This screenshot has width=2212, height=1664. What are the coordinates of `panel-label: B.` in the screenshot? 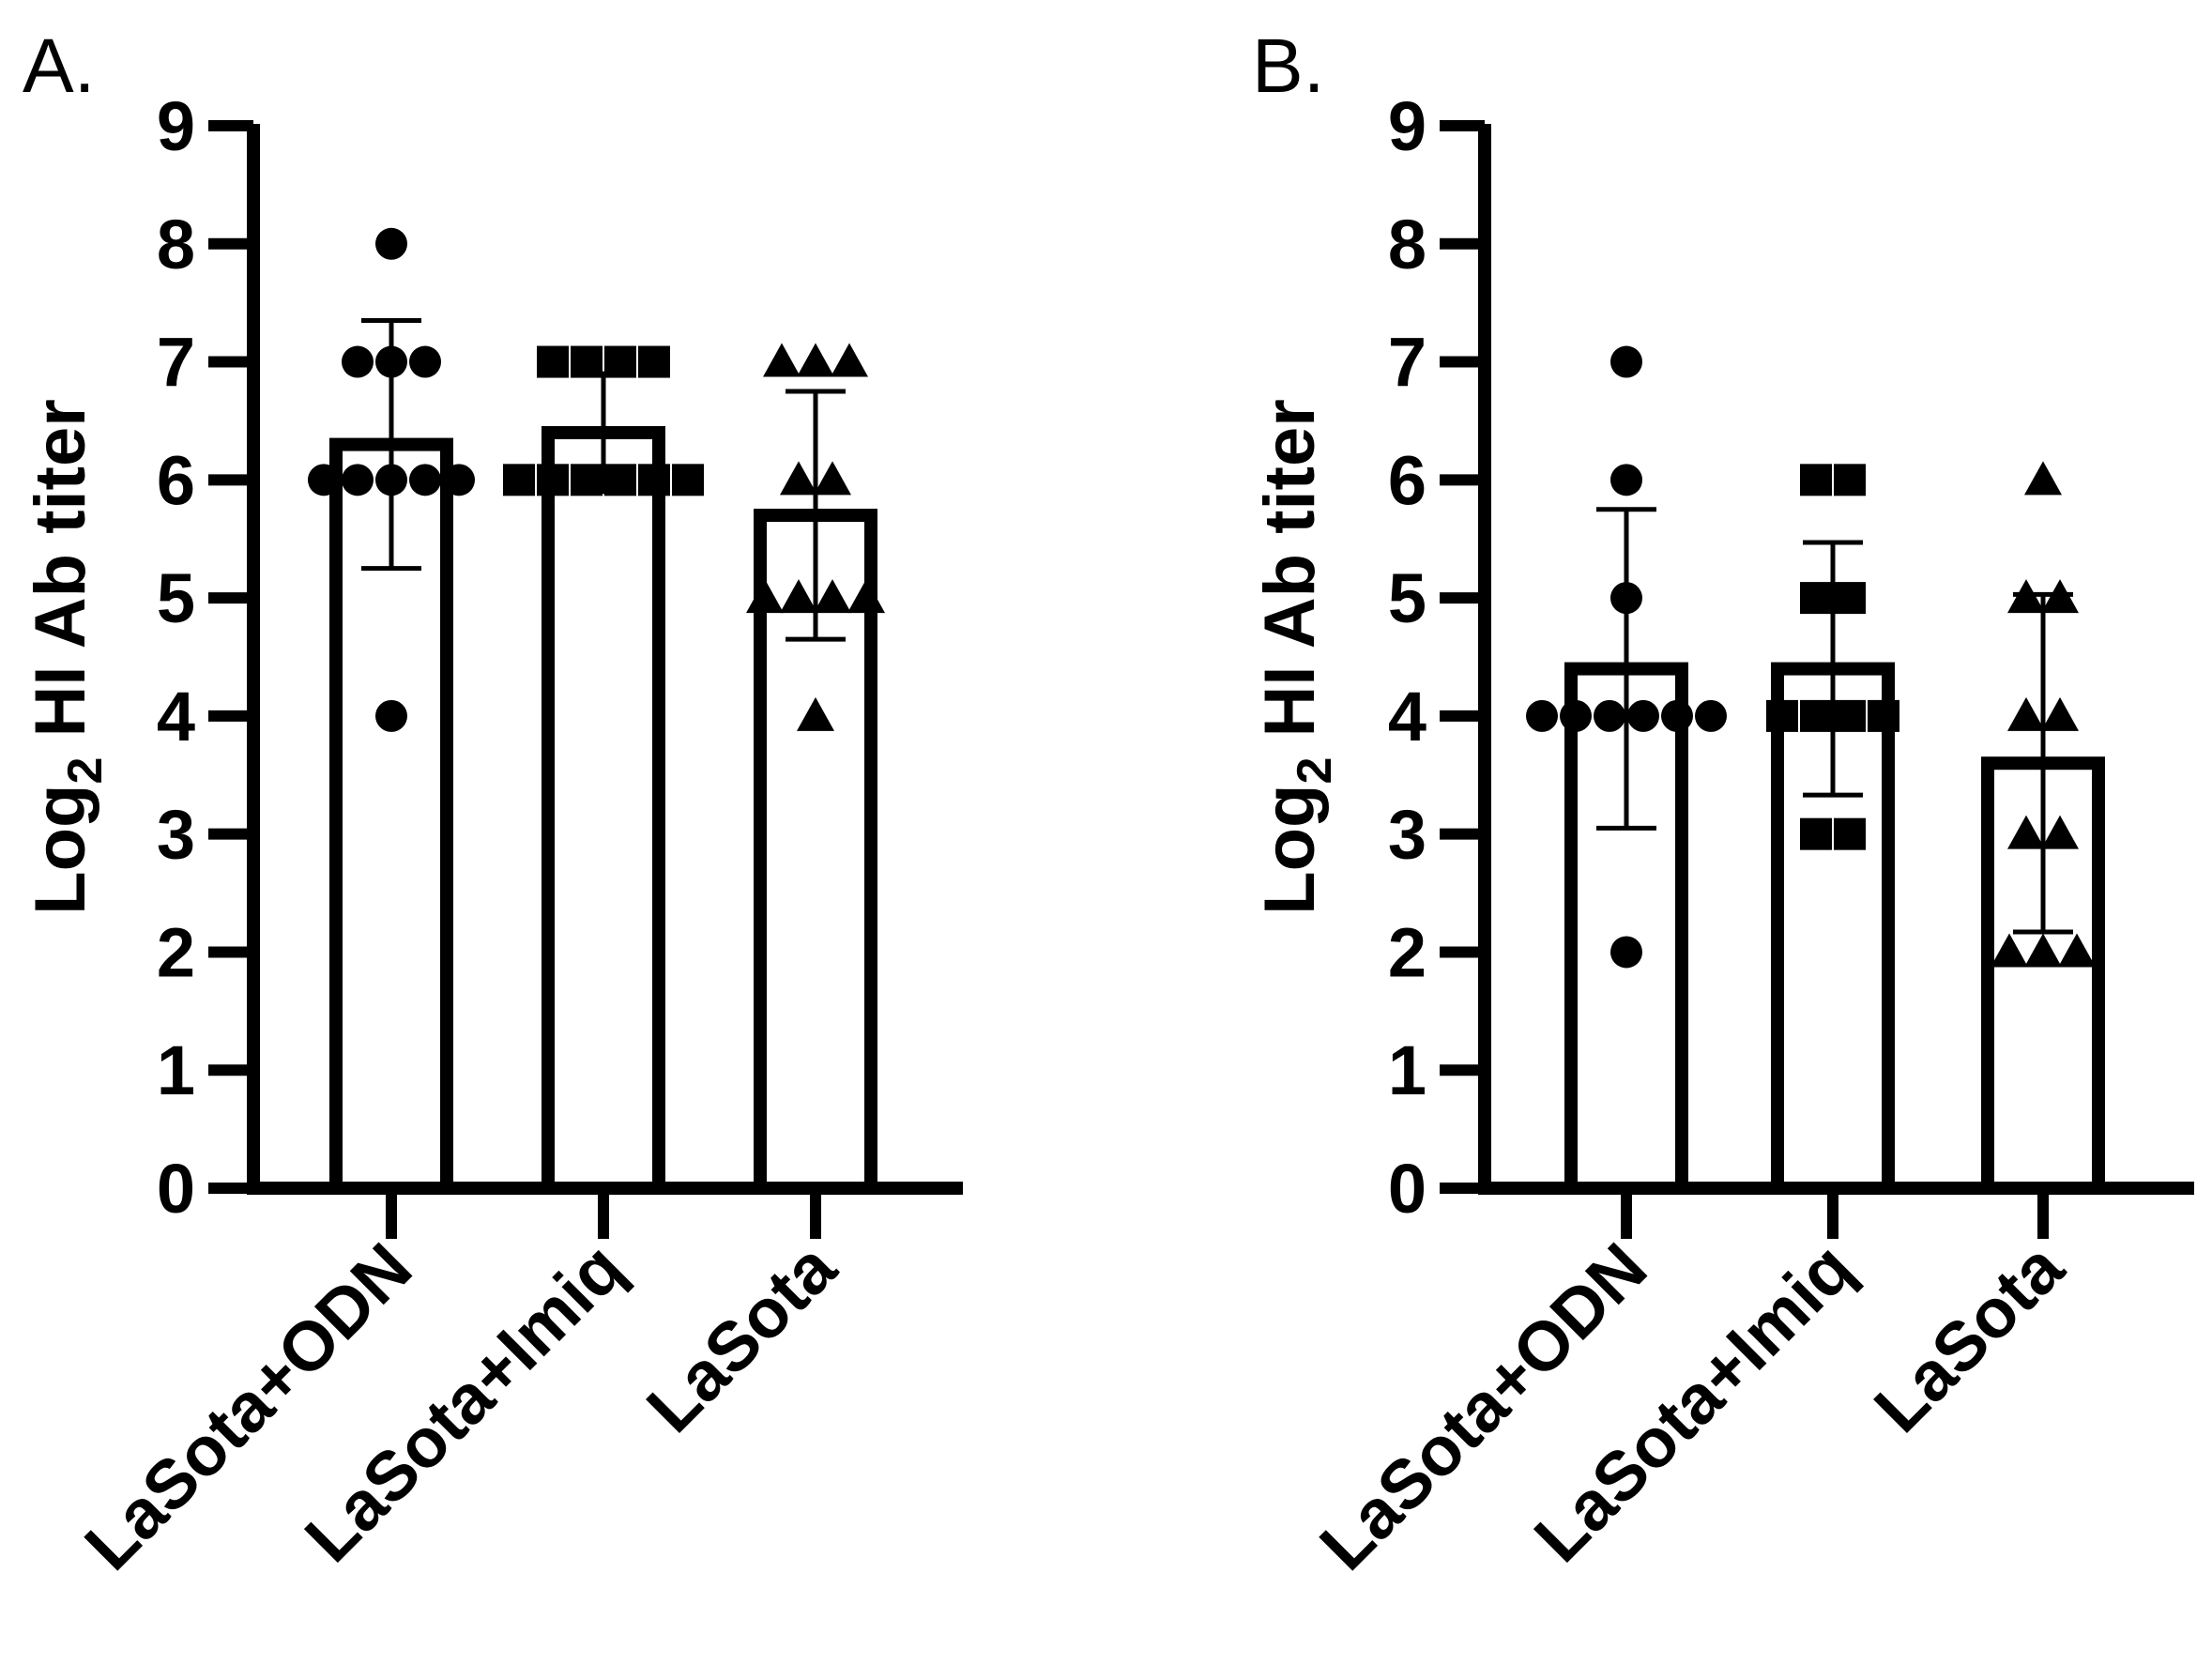 It's located at (1288, 66).